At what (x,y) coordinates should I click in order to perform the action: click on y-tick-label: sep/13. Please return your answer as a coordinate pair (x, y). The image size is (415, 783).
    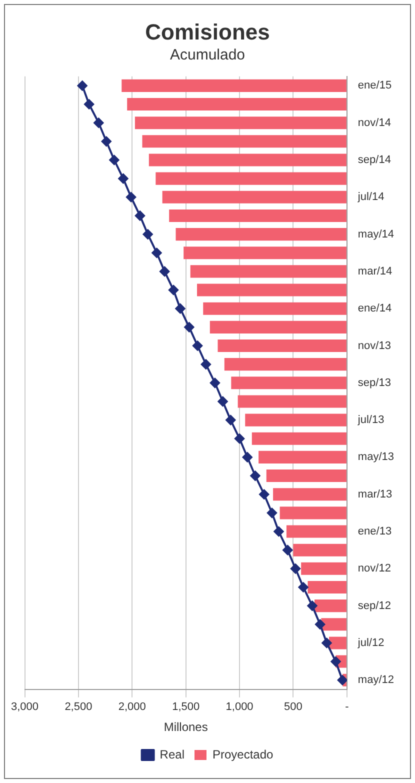
    Looking at the image, I should click on (374, 382).